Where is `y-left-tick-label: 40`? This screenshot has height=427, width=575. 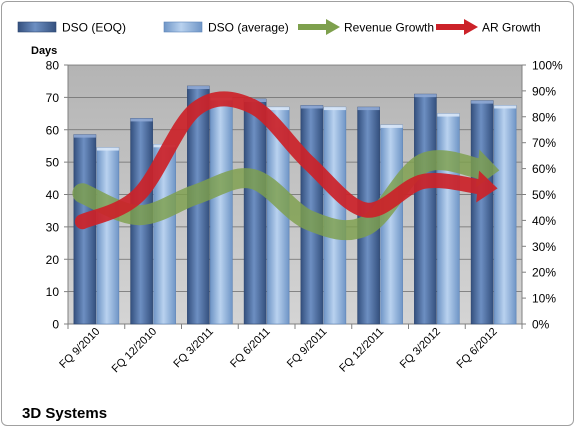 y-left-tick-label: 40 is located at coordinates (53, 195).